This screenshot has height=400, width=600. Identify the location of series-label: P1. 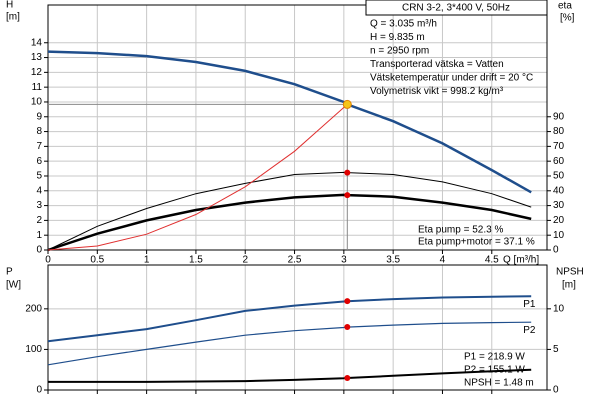
(529, 304).